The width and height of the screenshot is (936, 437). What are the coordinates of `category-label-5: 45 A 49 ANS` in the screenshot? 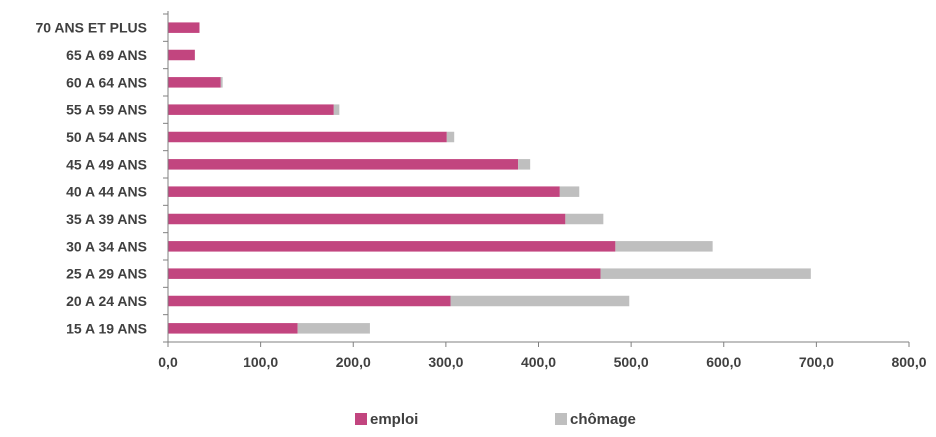 It's located at (106, 164).